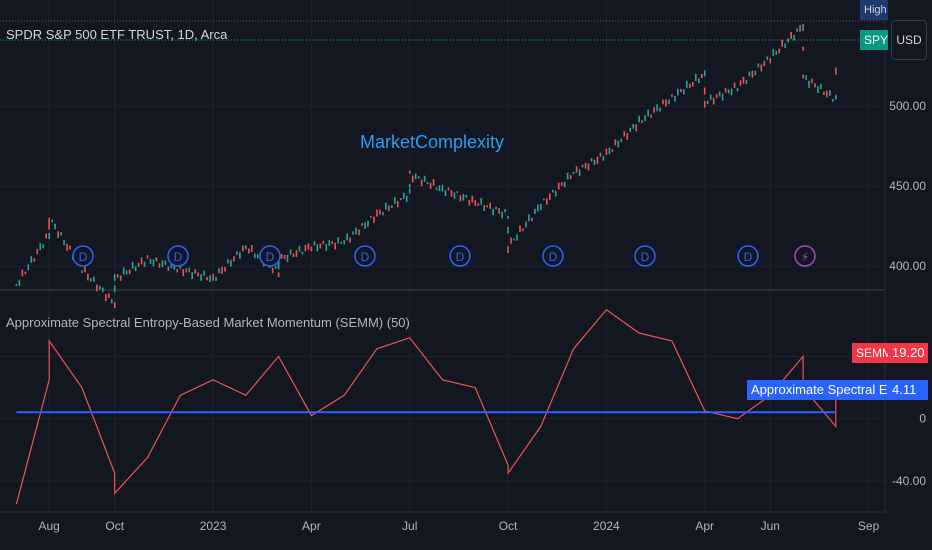  What do you see at coordinates (907, 186) in the screenshot?
I see `price-axis-labels: 500.00 450.00 400.00` at bounding box center [907, 186].